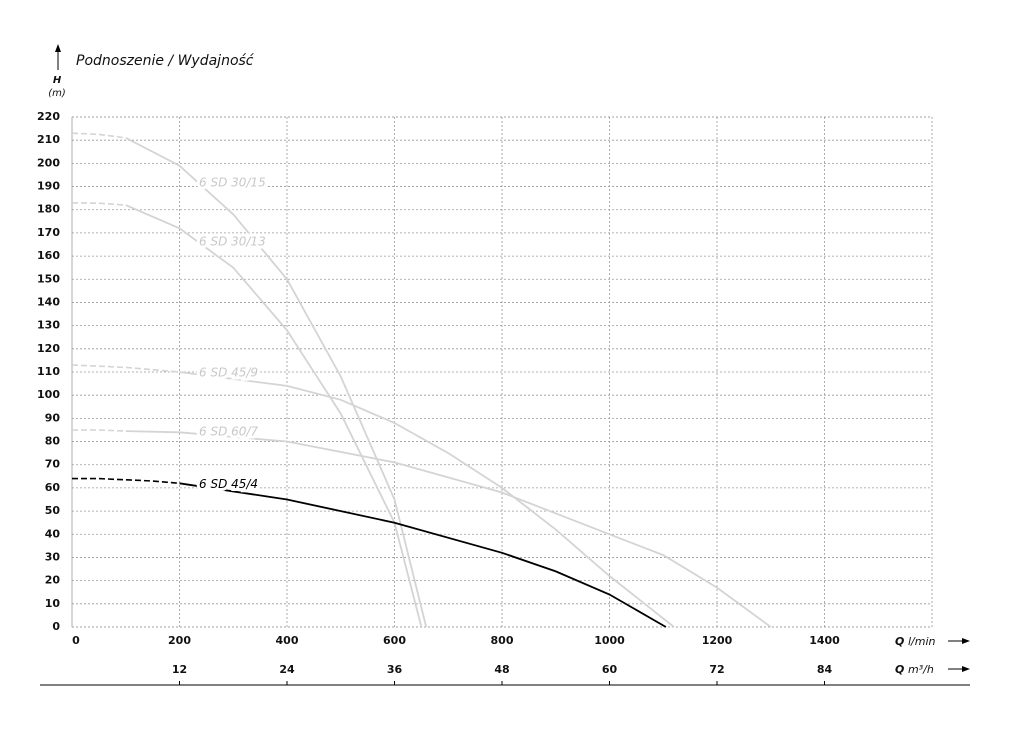 The image size is (1024, 732). I want to click on y-tick-label: 150, so click(48, 278).